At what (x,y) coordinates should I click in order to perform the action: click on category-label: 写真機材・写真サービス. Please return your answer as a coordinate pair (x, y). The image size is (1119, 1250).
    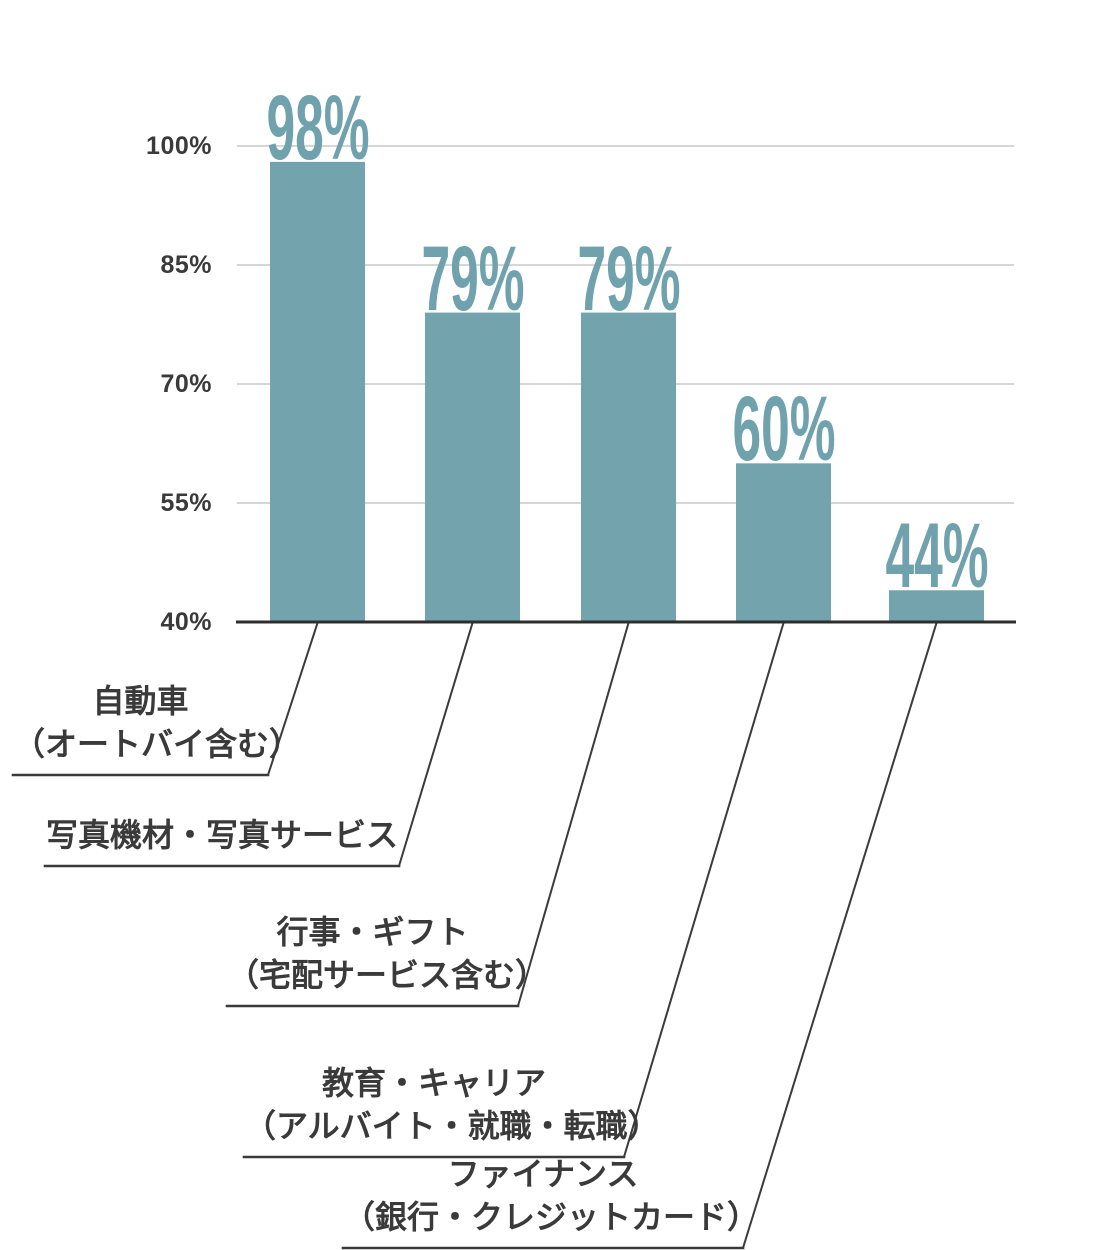
    Looking at the image, I should click on (222, 835).